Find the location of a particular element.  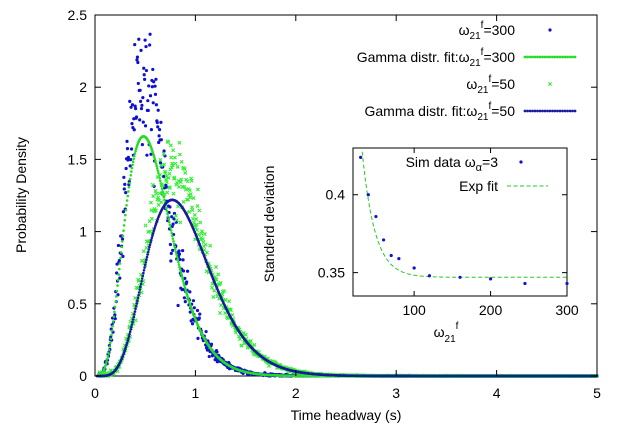

main-legend-label: ω21f=300 is located at coordinates (487, 31).